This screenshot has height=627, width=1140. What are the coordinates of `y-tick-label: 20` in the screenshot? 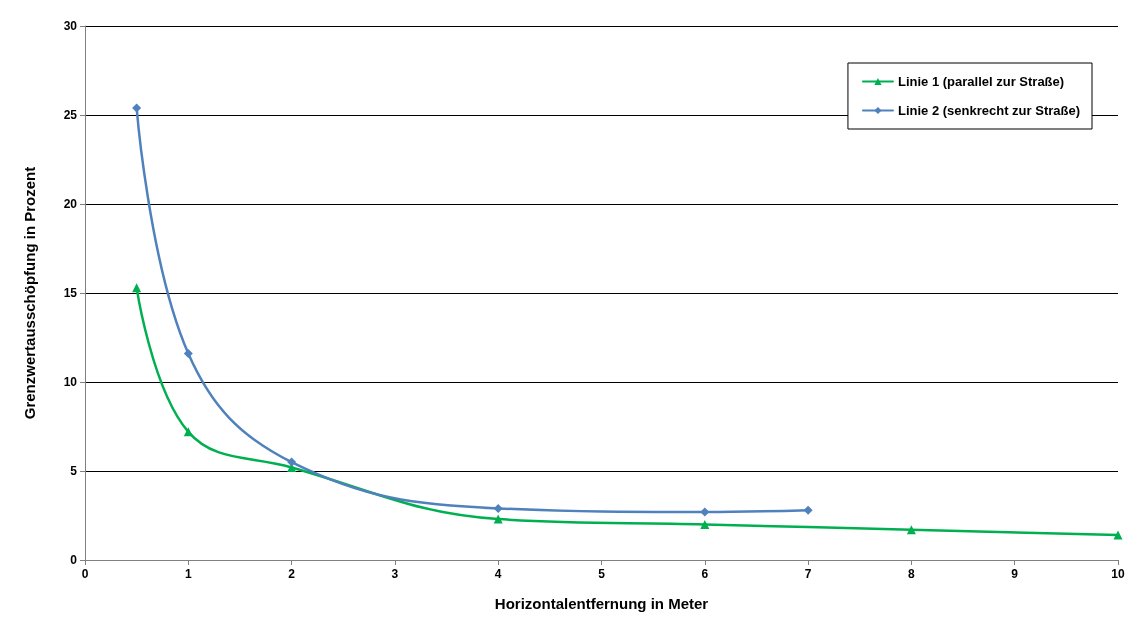 It's located at (70, 204).